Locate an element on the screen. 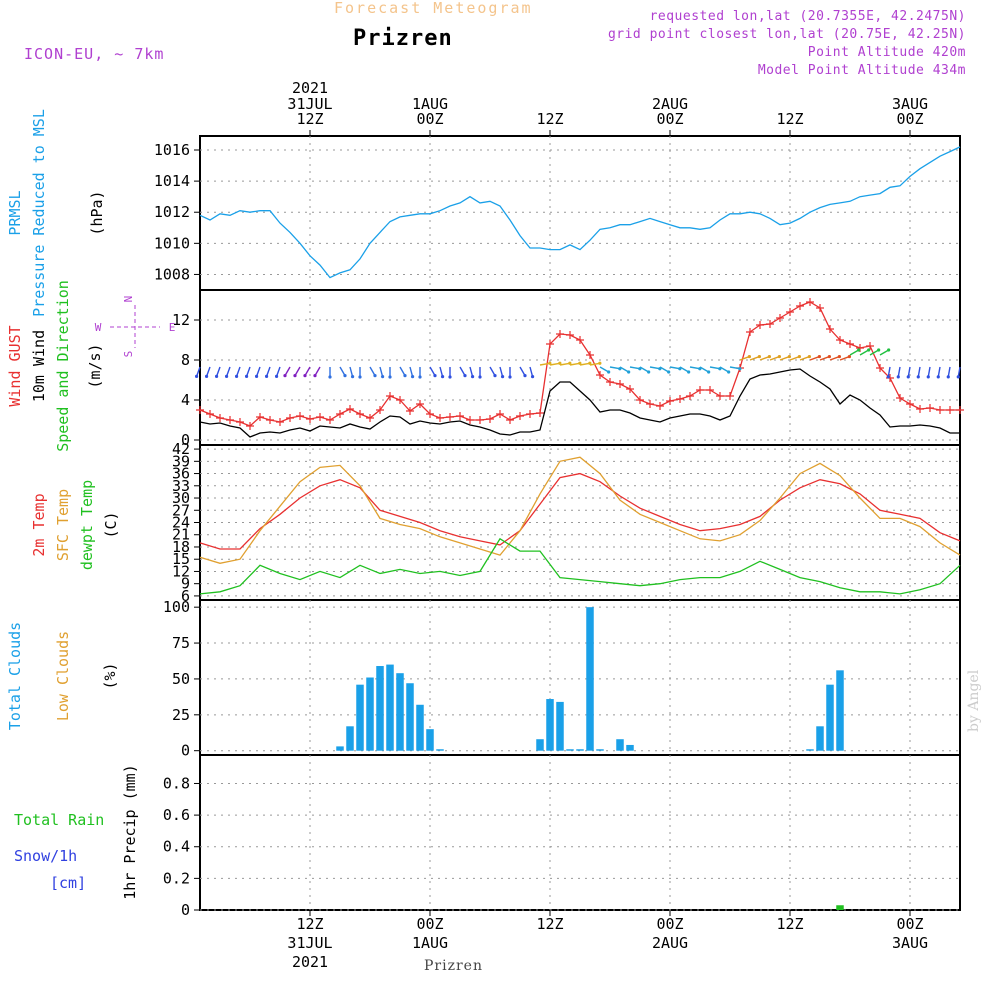 The height and width of the screenshot is (1000, 1000). bottom-year-label: 2021 is located at coordinates (310, 962).